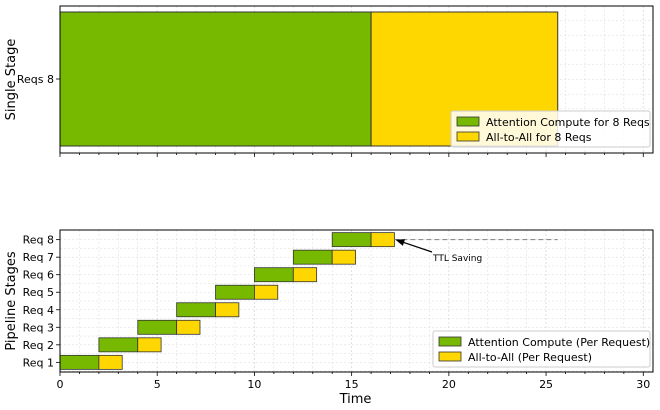 The height and width of the screenshot is (410, 660). Describe the element at coordinates (11, 301) in the screenshot. I see `y-axis-title: Pipeline Stages` at that location.